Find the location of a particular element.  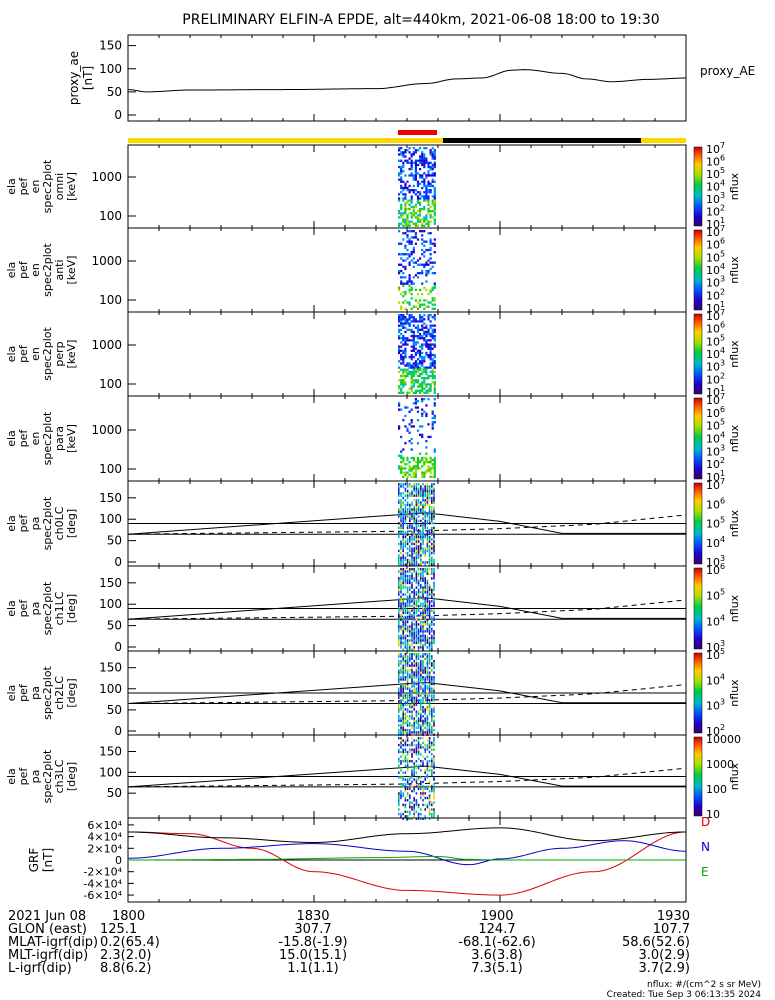

ch0LC-ylabel: pef is located at coordinates (23, 523).